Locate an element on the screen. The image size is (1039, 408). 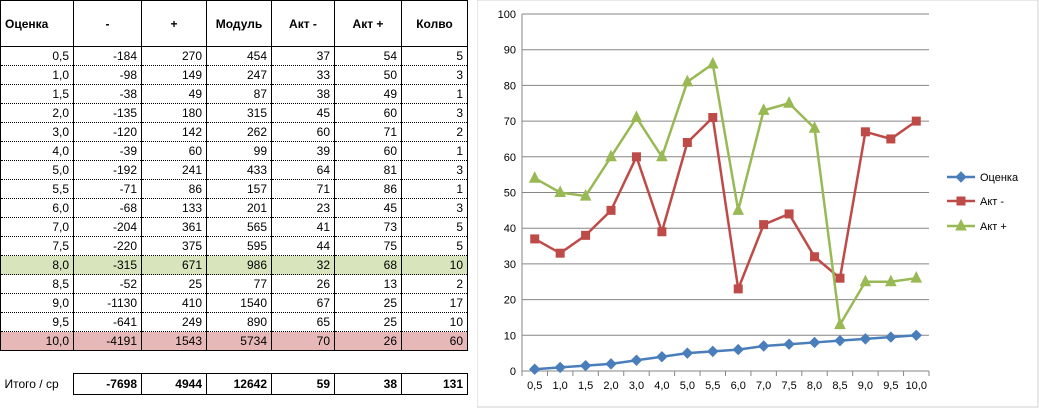
table-cell: 241 is located at coordinates (174, 170).